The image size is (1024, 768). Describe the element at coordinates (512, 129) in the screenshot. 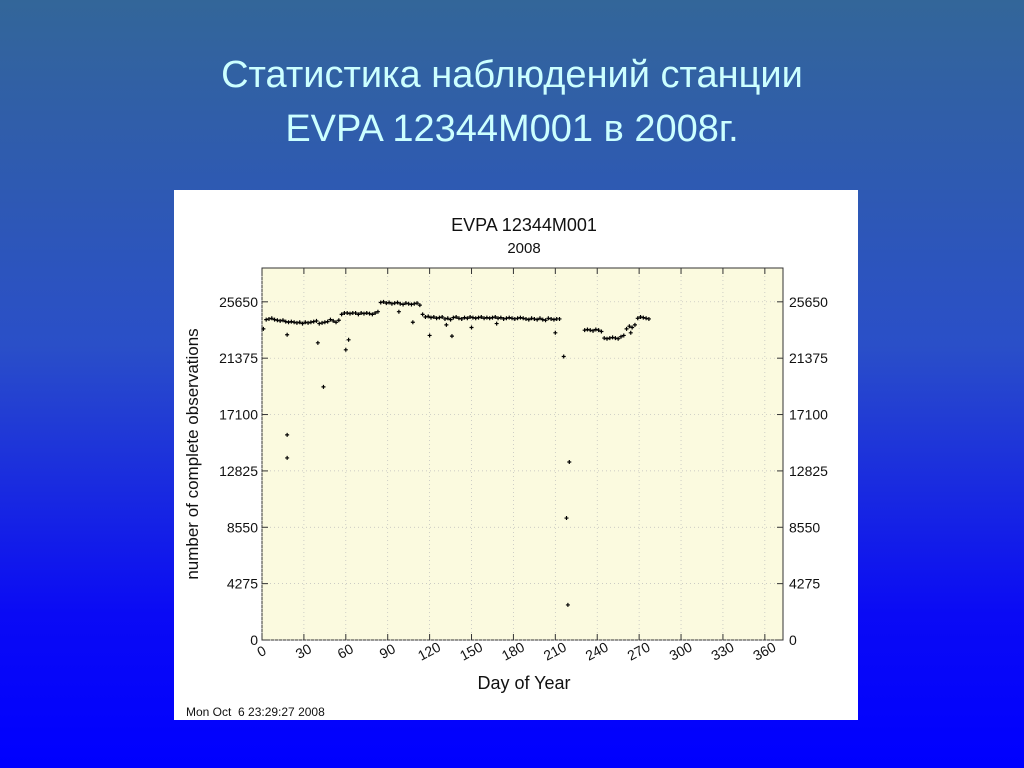

I see `title-line: EVPA 12344M001 в 2008г.` at that location.